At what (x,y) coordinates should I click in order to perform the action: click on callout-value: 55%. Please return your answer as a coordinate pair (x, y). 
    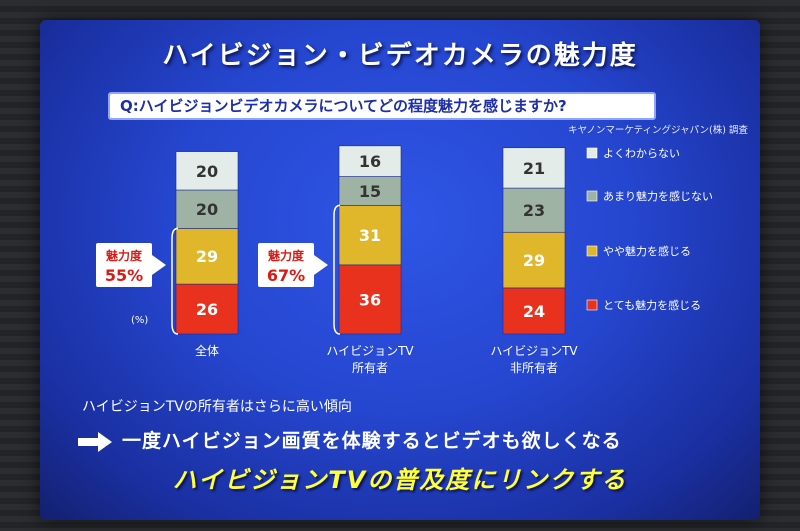
    Looking at the image, I should click on (124, 275).